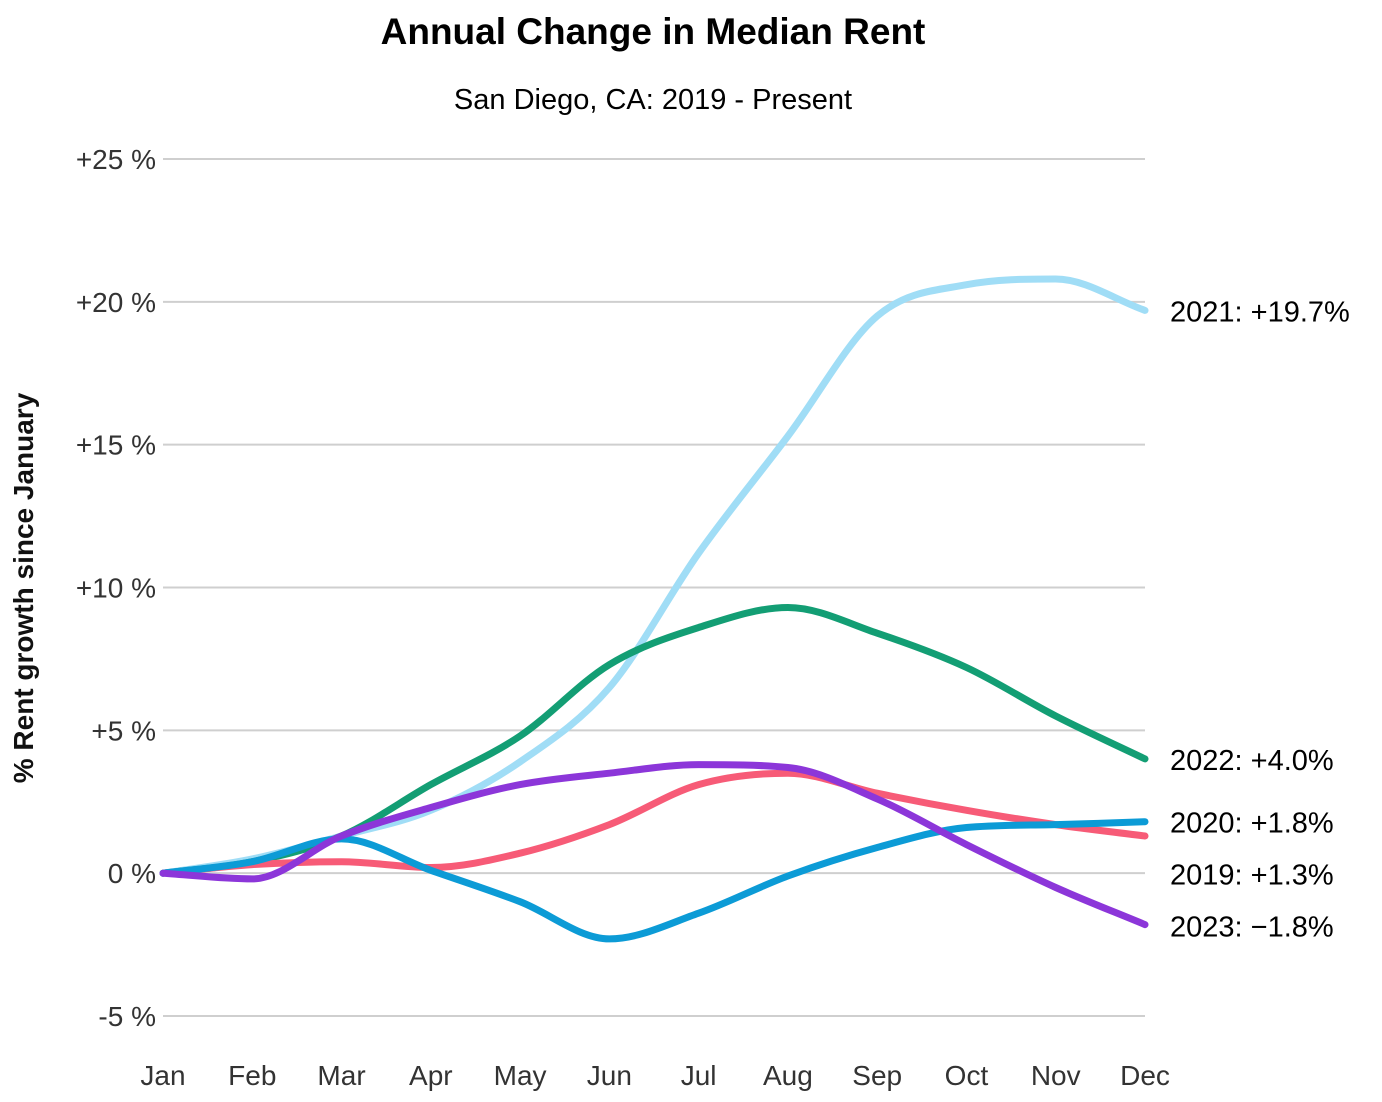 This screenshot has height=1102, width=1382. Describe the element at coordinates (1252, 876) in the screenshot. I see `series-end-label-2019: 2019: +1.3%` at that location.